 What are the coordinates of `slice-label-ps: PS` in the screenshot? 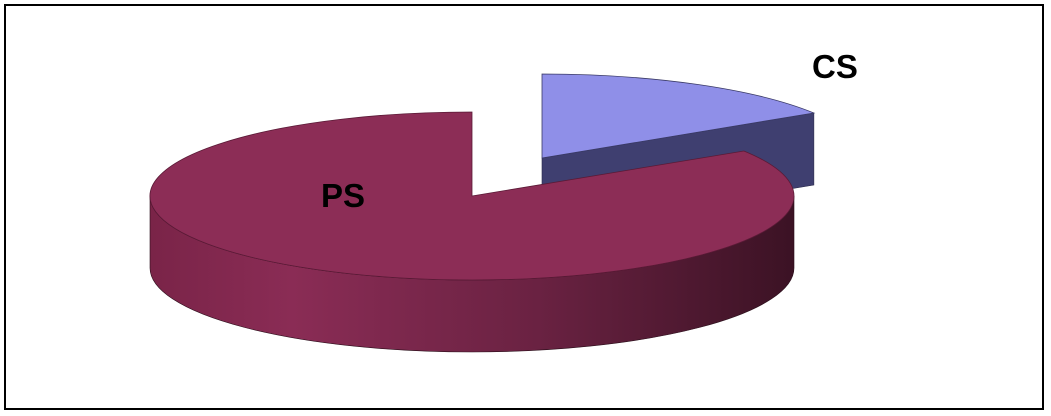 It's located at (343, 195).